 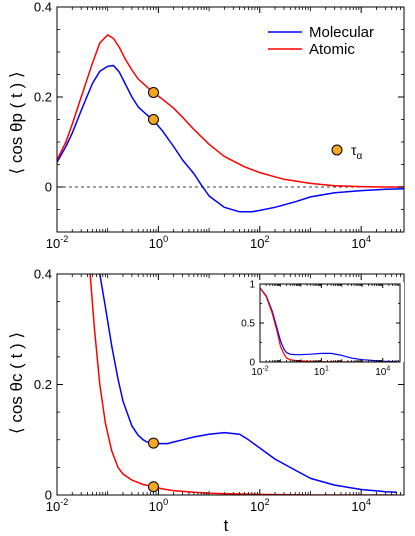 I want to click on legend-tau-base: τ, so click(x=354, y=150).